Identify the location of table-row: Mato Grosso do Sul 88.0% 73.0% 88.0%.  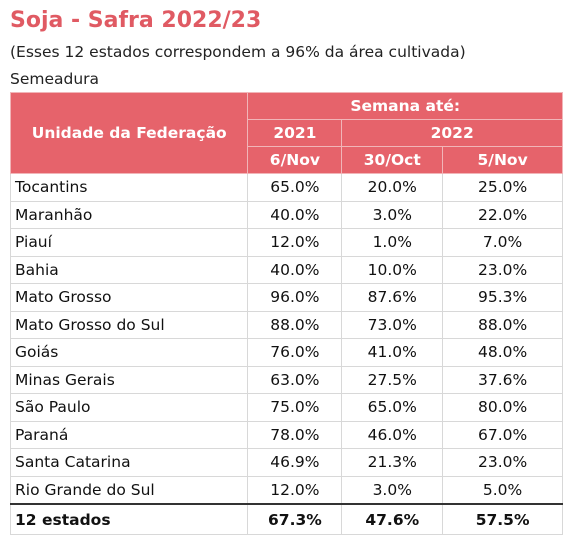
(286, 324).